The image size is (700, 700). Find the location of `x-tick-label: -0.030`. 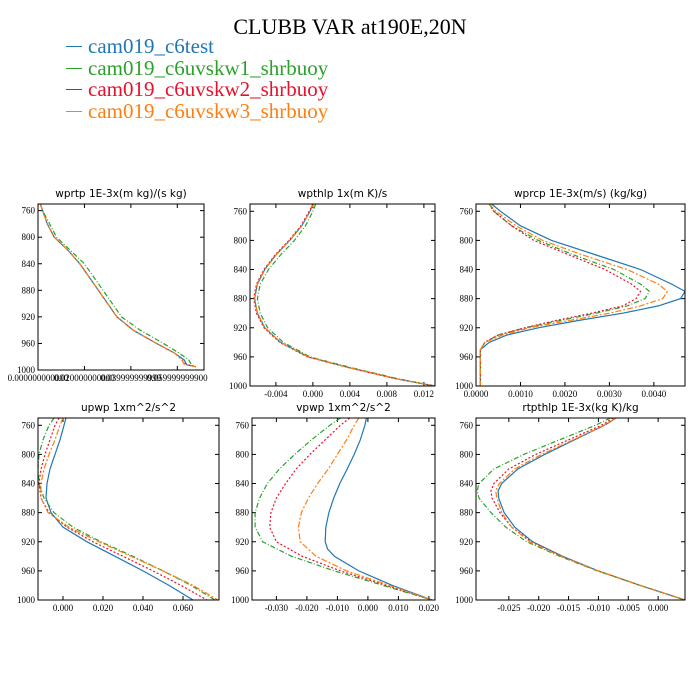

x-tick-label: -0.030 is located at coordinates (277, 608).